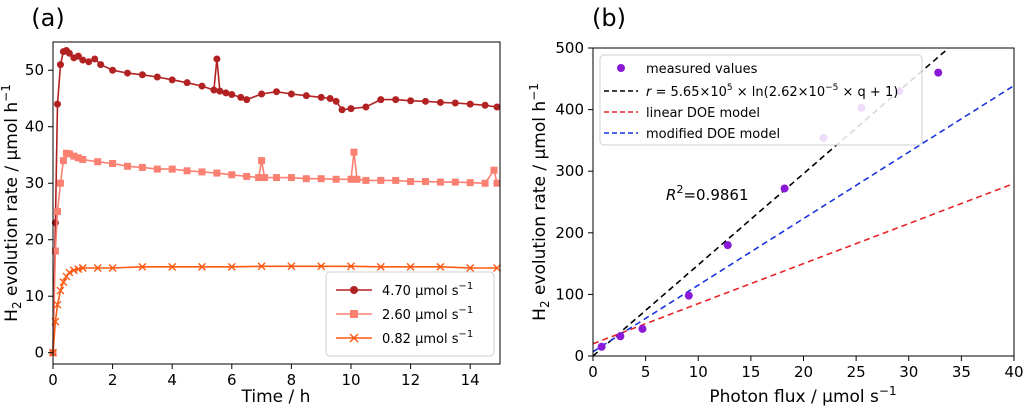 This screenshot has height=410, width=1024. I want to click on panel-b-y-label: H2 evolution rate / μmol h−1, so click(539, 202).